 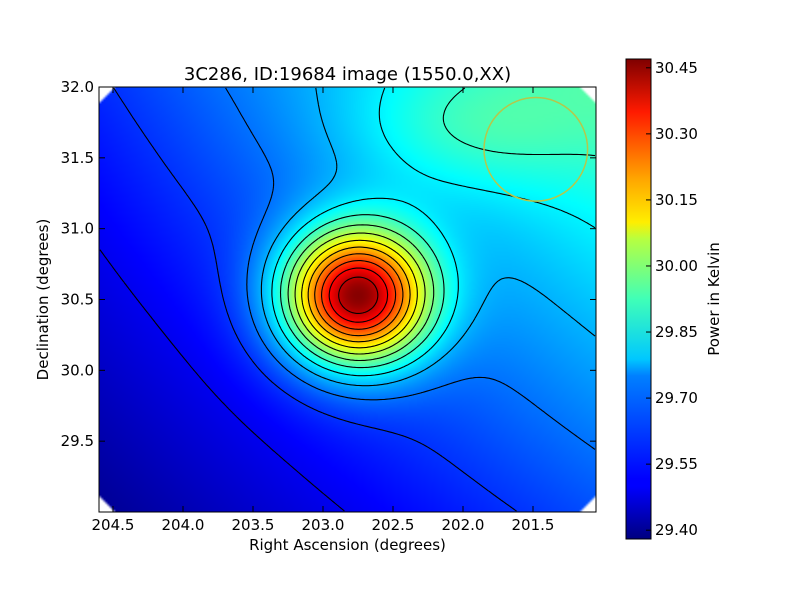 What do you see at coordinates (714, 299) in the screenshot?
I see `colorbar-label: Power in Kelvin` at bounding box center [714, 299].